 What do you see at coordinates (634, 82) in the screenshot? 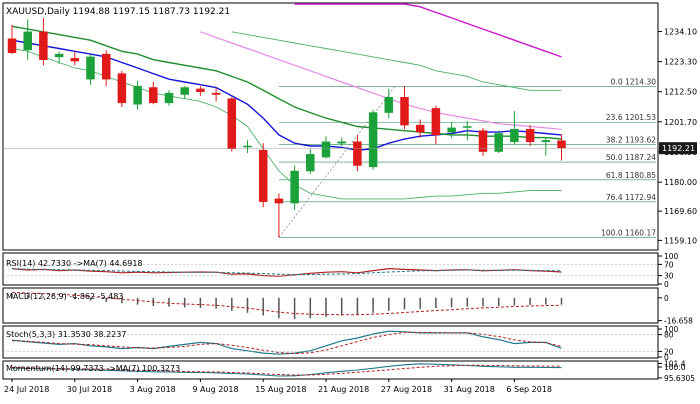
I see `fib-level-label: 0.0 1214.30` at bounding box center [634, 82].